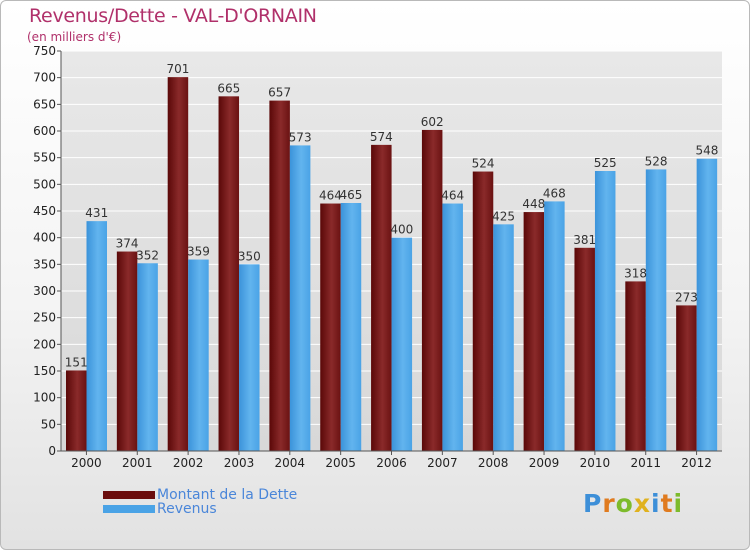 Image resolution: width=750 pixels, height=550 pixels. I want to click on y-tick-label: 500, so click(44, 184).